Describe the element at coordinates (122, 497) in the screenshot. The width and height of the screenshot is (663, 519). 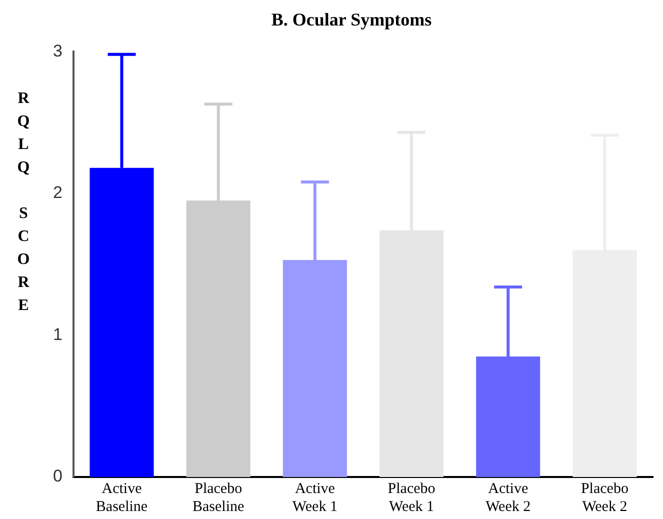
I see `x-tick-label: Active Baseline` at that location.